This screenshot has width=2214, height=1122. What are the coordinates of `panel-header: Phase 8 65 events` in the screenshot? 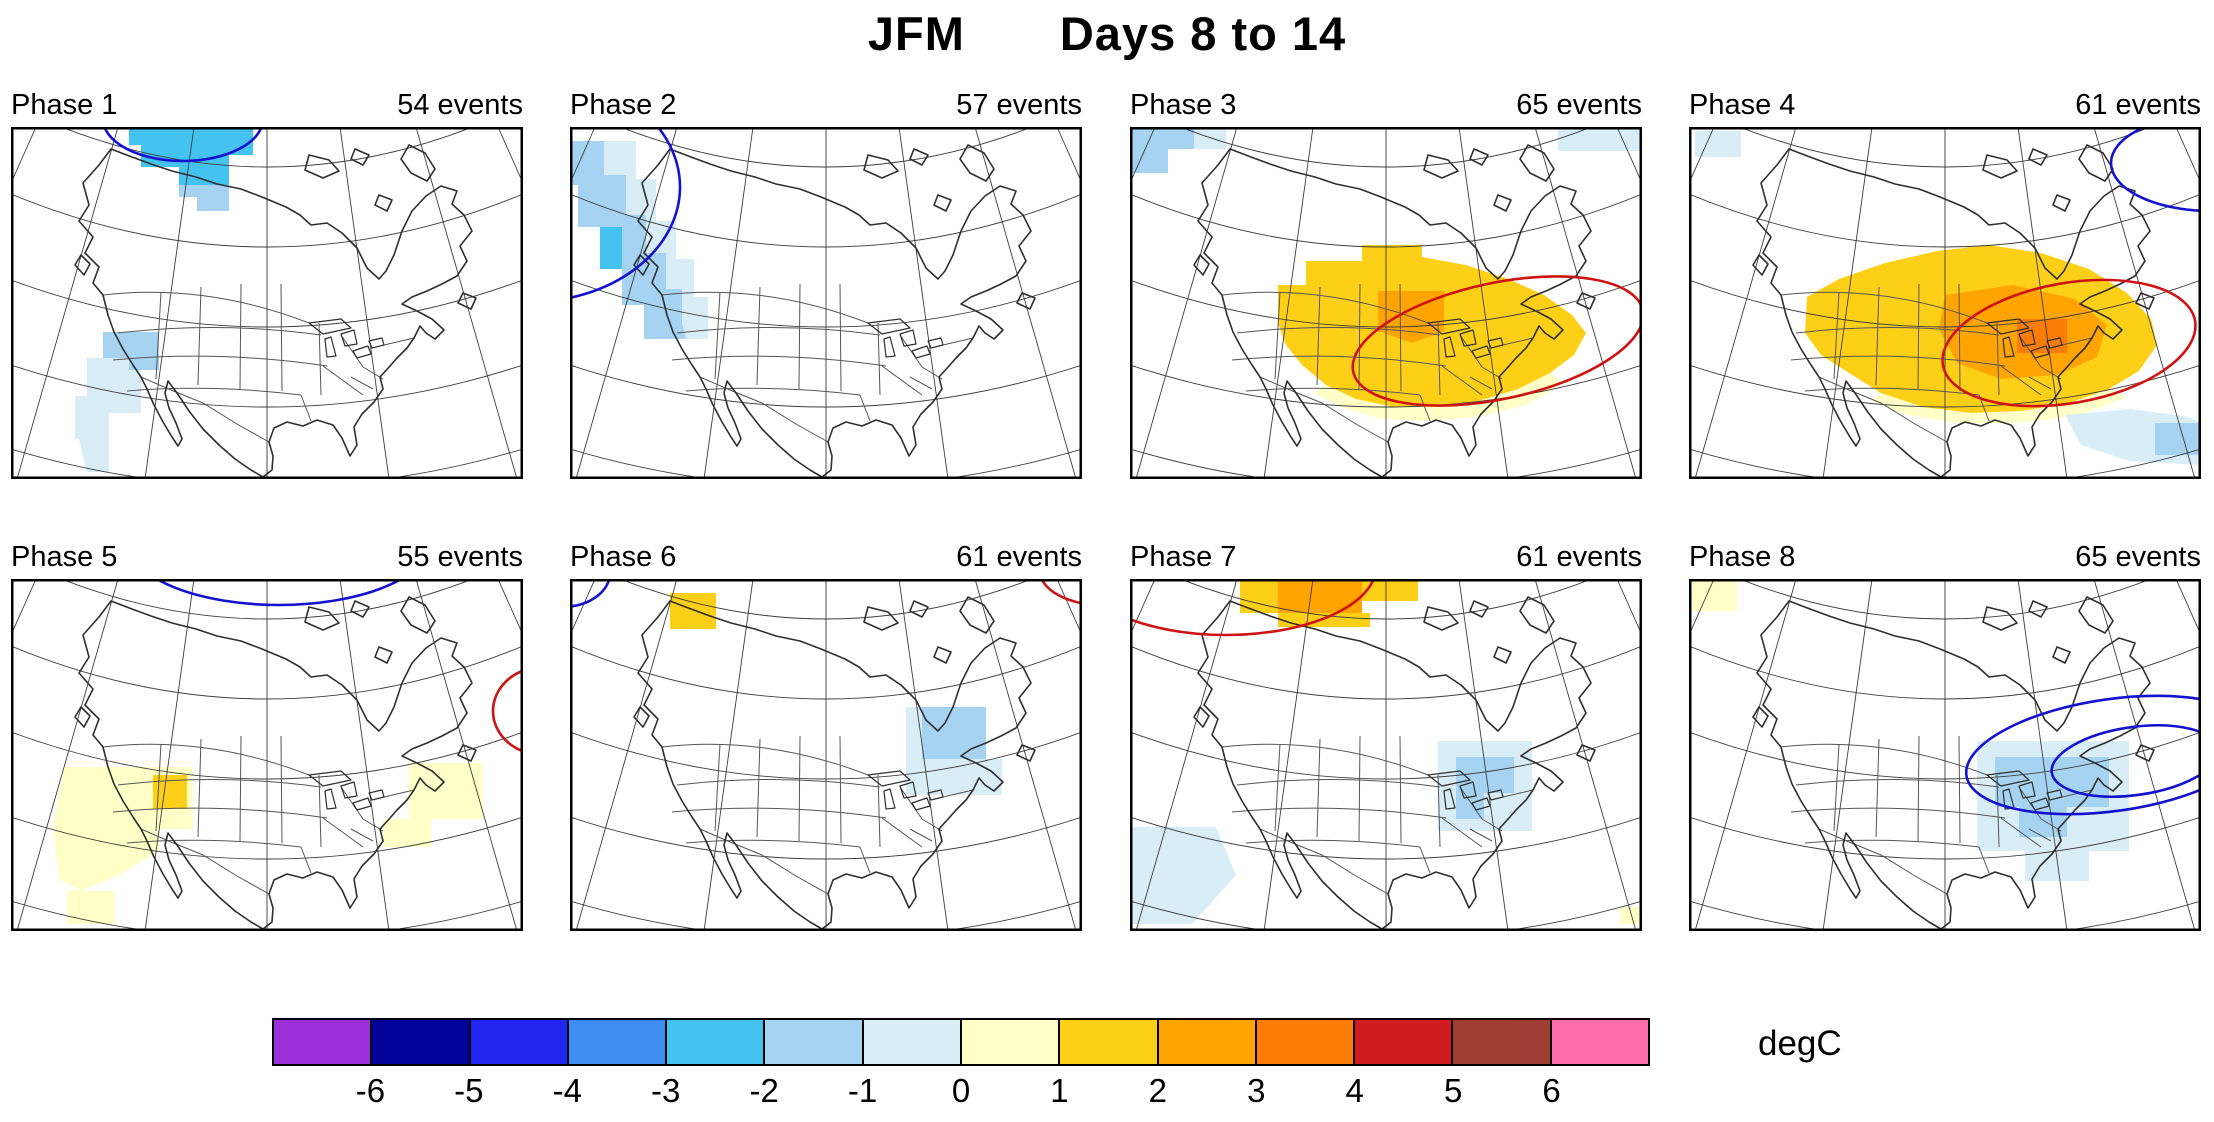 It's located at (1945, 557).